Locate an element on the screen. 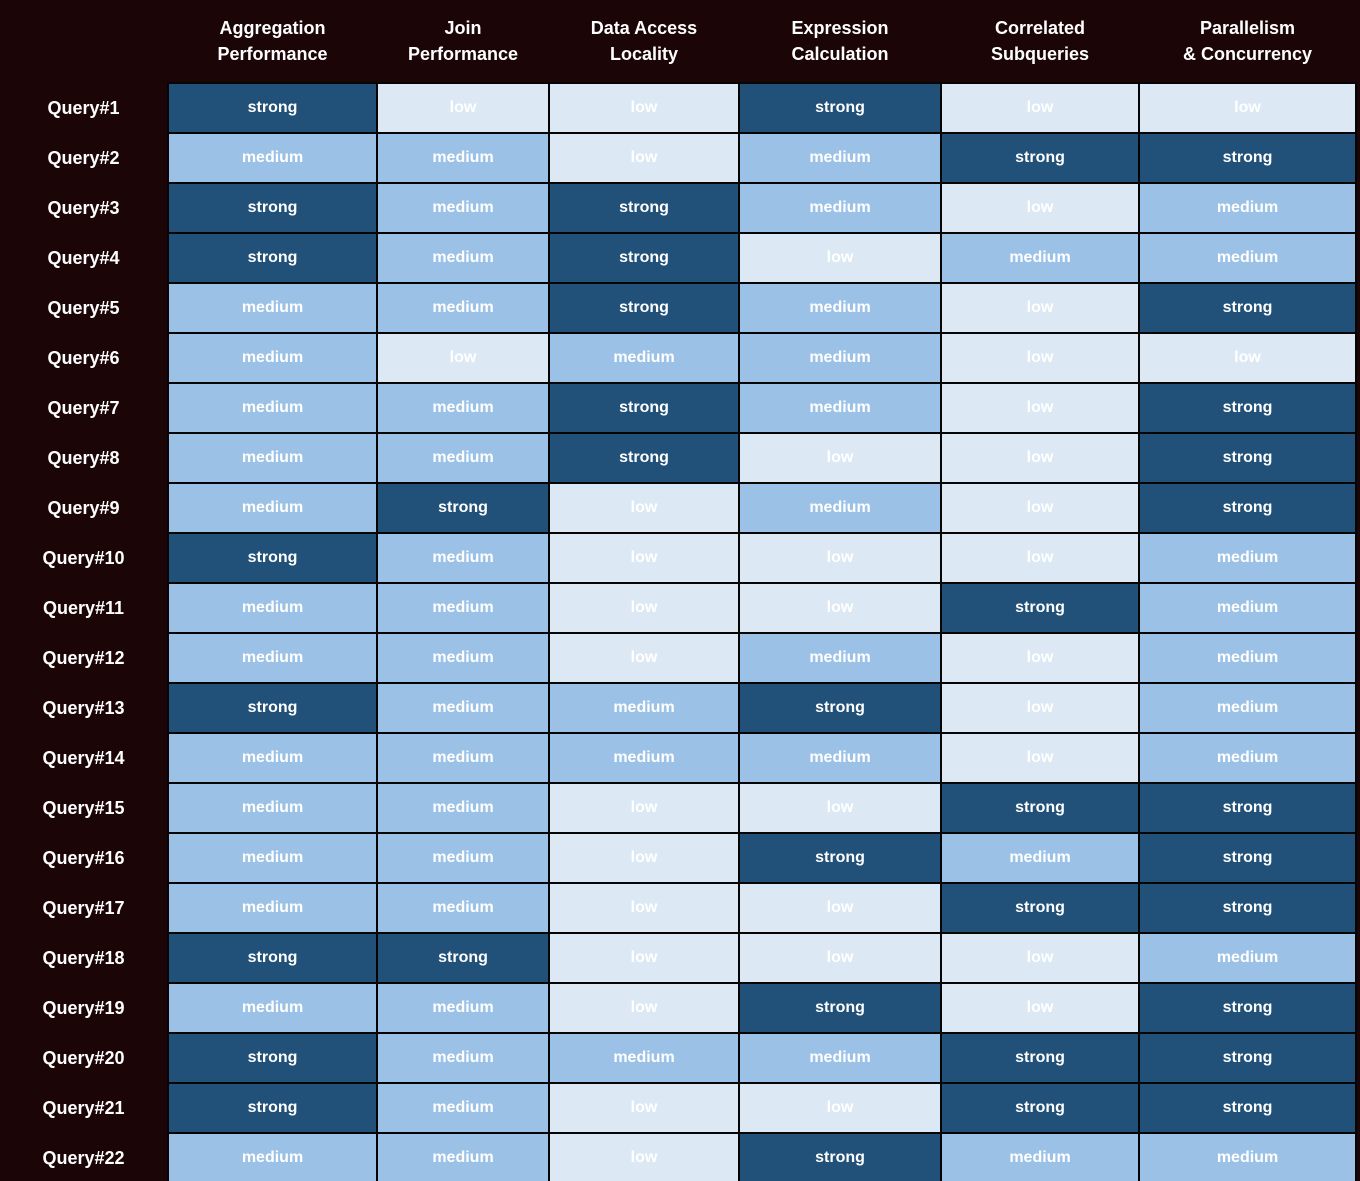 The width and height of the screenshot is (1360, 1181). column-header-line2: & Concurrency is located at coordinates (1247, 54).